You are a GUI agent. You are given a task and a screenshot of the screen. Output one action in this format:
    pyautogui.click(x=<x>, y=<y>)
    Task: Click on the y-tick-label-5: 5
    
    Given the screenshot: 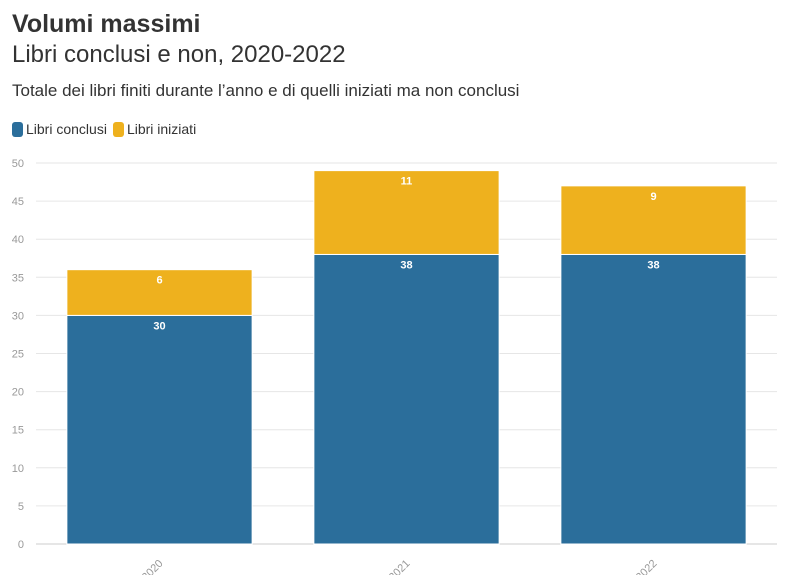 What is the action you would take?
    pyautogui.click(x=21, y=507)
    